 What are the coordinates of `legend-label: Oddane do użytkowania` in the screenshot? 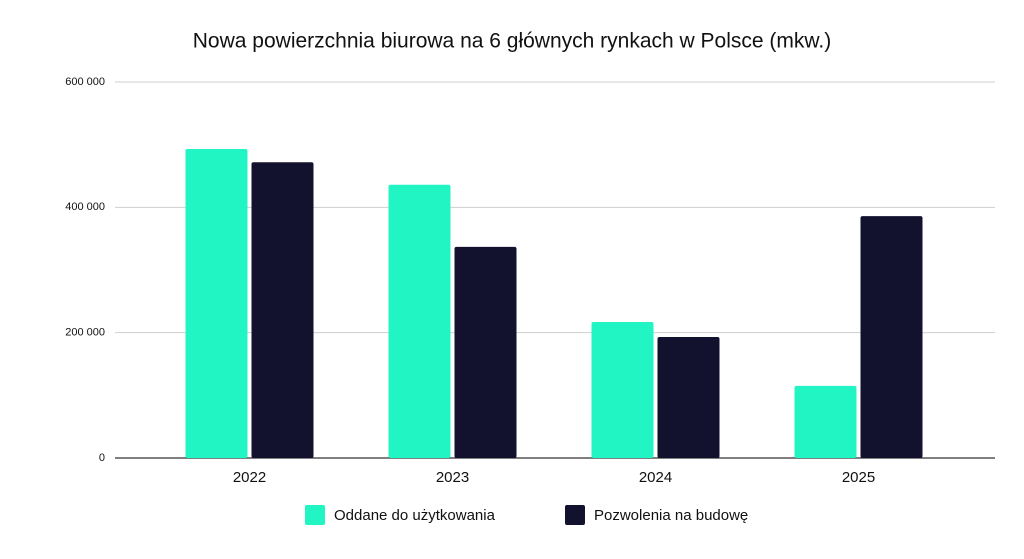 It's located at (415, 515).